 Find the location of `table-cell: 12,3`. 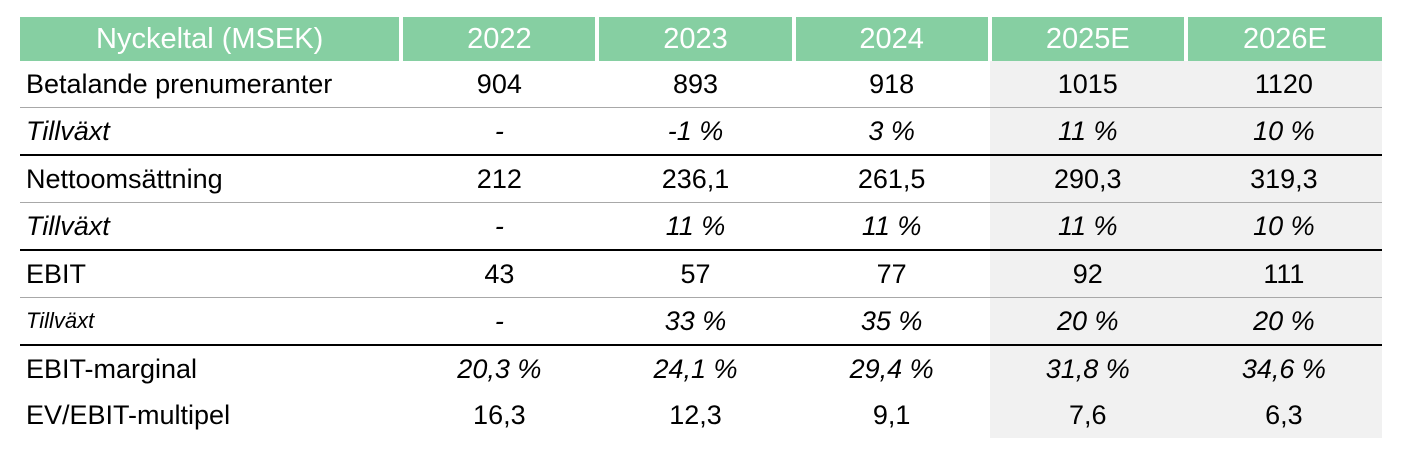

table-cell: 12,3 is located at coordinates (695, 415).